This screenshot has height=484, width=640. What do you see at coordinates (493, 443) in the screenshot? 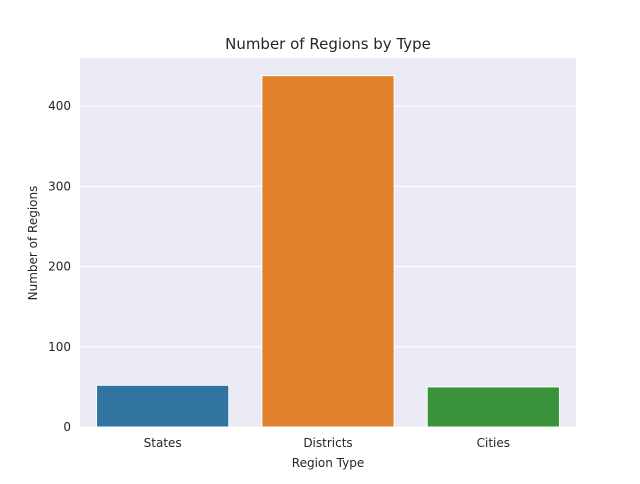
I see `x-tick-label-cities: Cities` at bounding box center [493, 443].